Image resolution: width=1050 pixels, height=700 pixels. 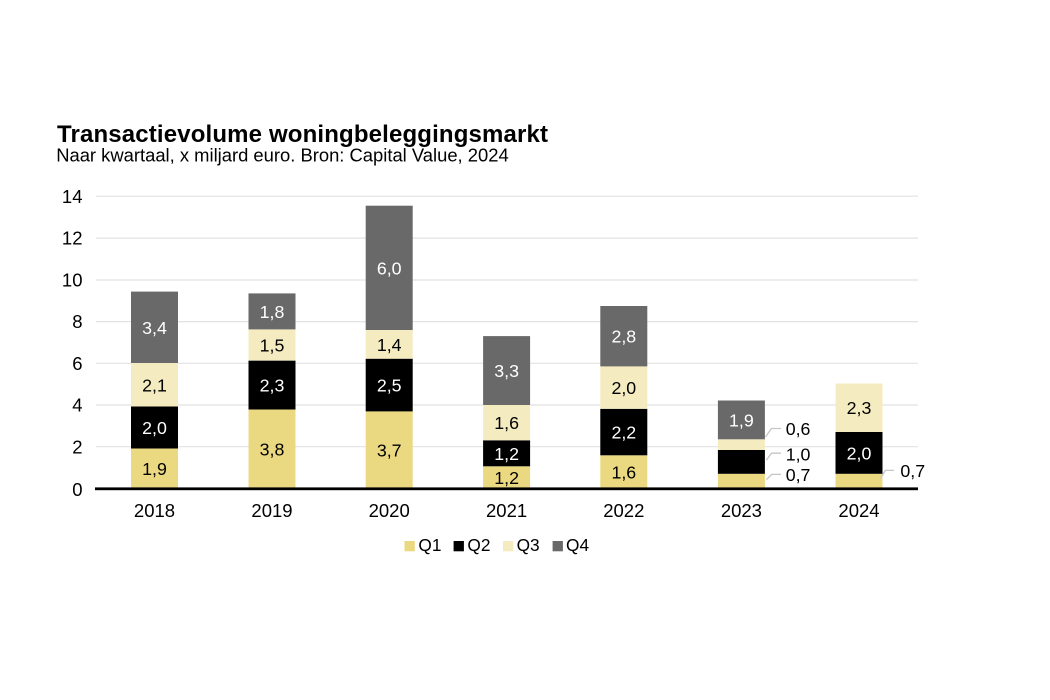 What do you see at coordinates (272, 346) in the screenshot?
I see `svg-text: 1,5` at bounding box center [272, 346].